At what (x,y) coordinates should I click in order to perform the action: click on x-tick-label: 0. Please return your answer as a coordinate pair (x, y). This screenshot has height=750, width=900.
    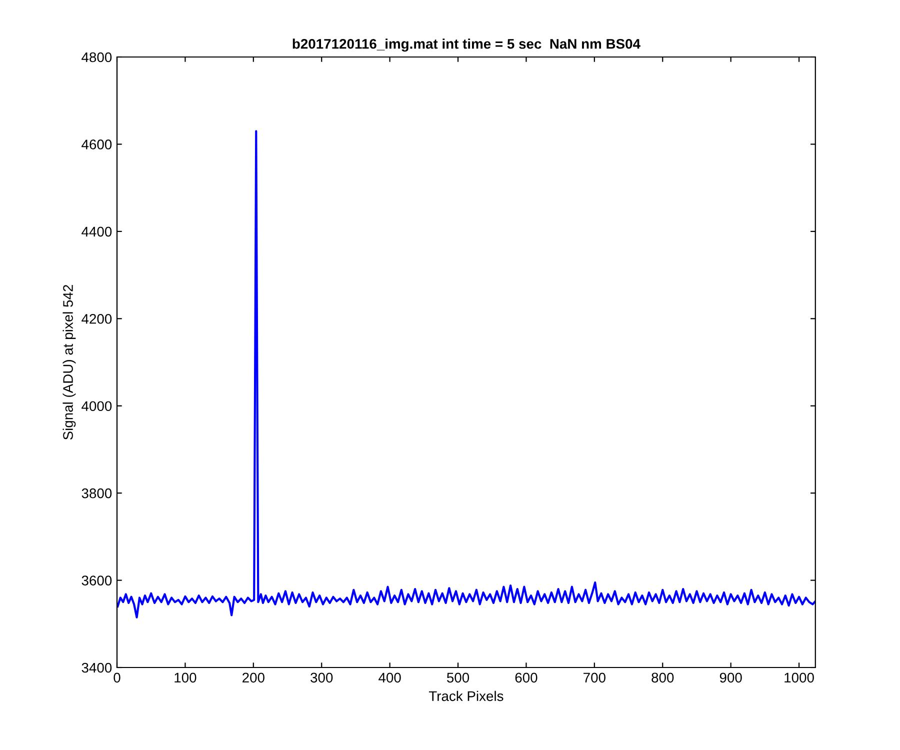
    Looking at the image, I should click on (117, 677).